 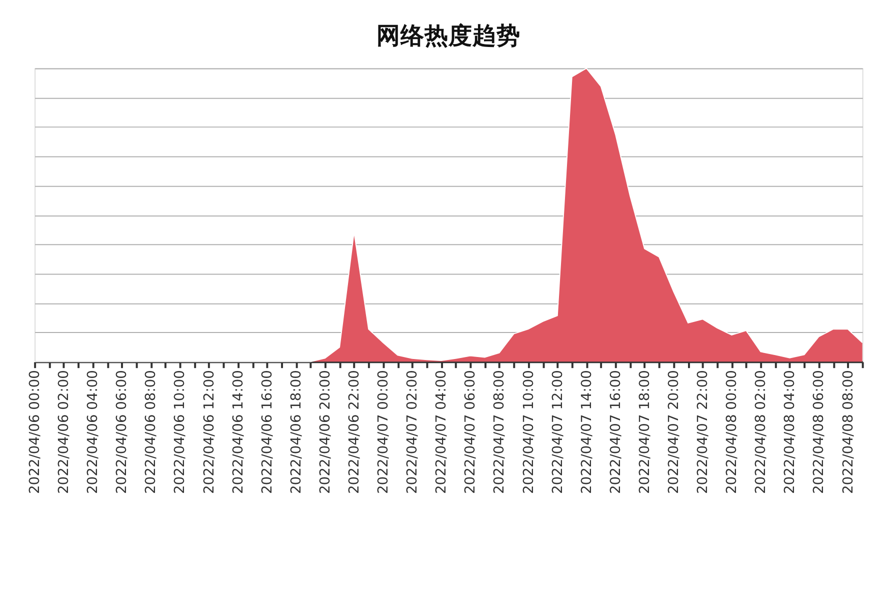 What do you see at coordinates (209, 432) in the screenshot?
I see `x-tick-label: 2022/04/06 12:00` at bounding box center [209, 432].